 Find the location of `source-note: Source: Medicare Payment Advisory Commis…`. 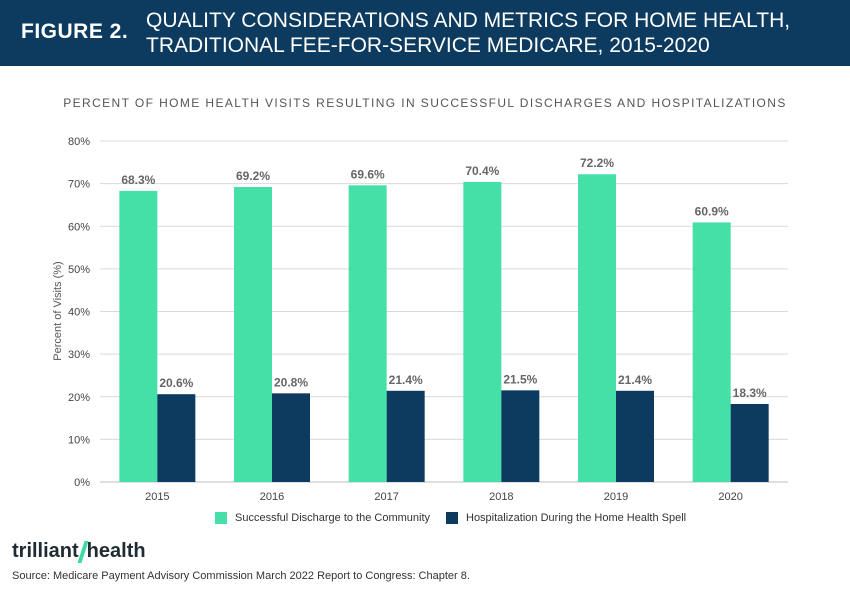

source-note: Source: Medicare Payment Advisory Commis… is located at coordinates (241, 576).